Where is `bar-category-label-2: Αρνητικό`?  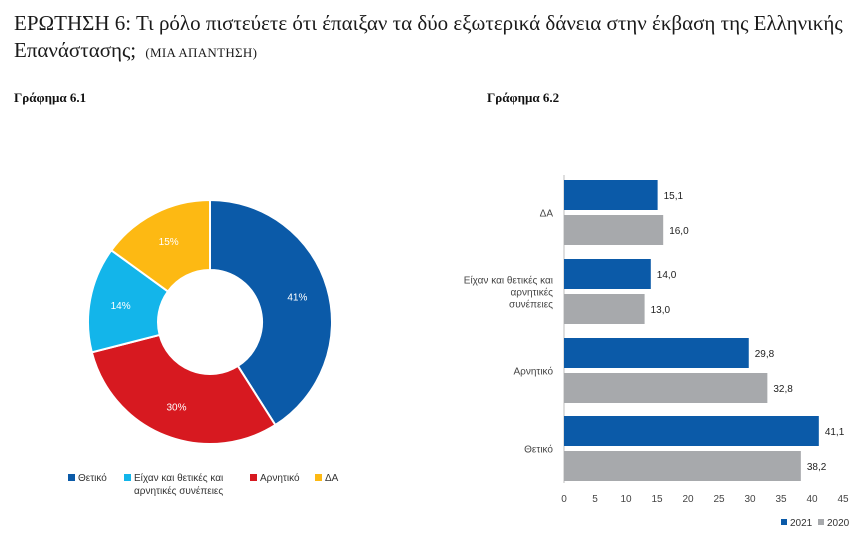
bar-category-label-2: Αρνητικό is located at coordinates (533, 372).